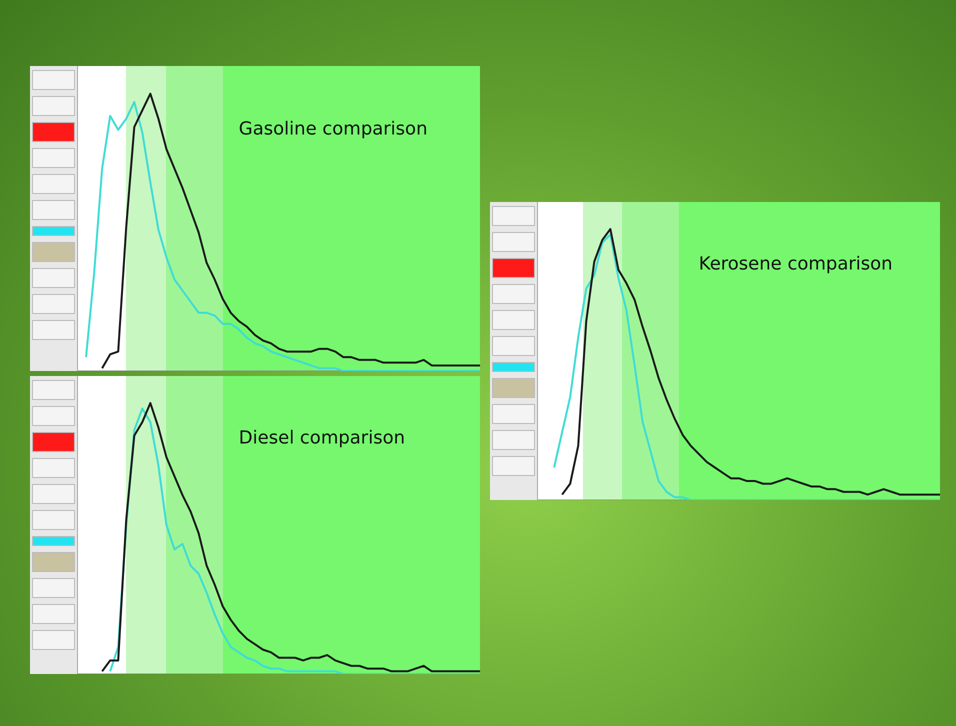 This screenshot has width=956, height=726. Describe the element at coordinates (795, 263) in the screenshot. I see `text: Kerosene comparison` at that location.